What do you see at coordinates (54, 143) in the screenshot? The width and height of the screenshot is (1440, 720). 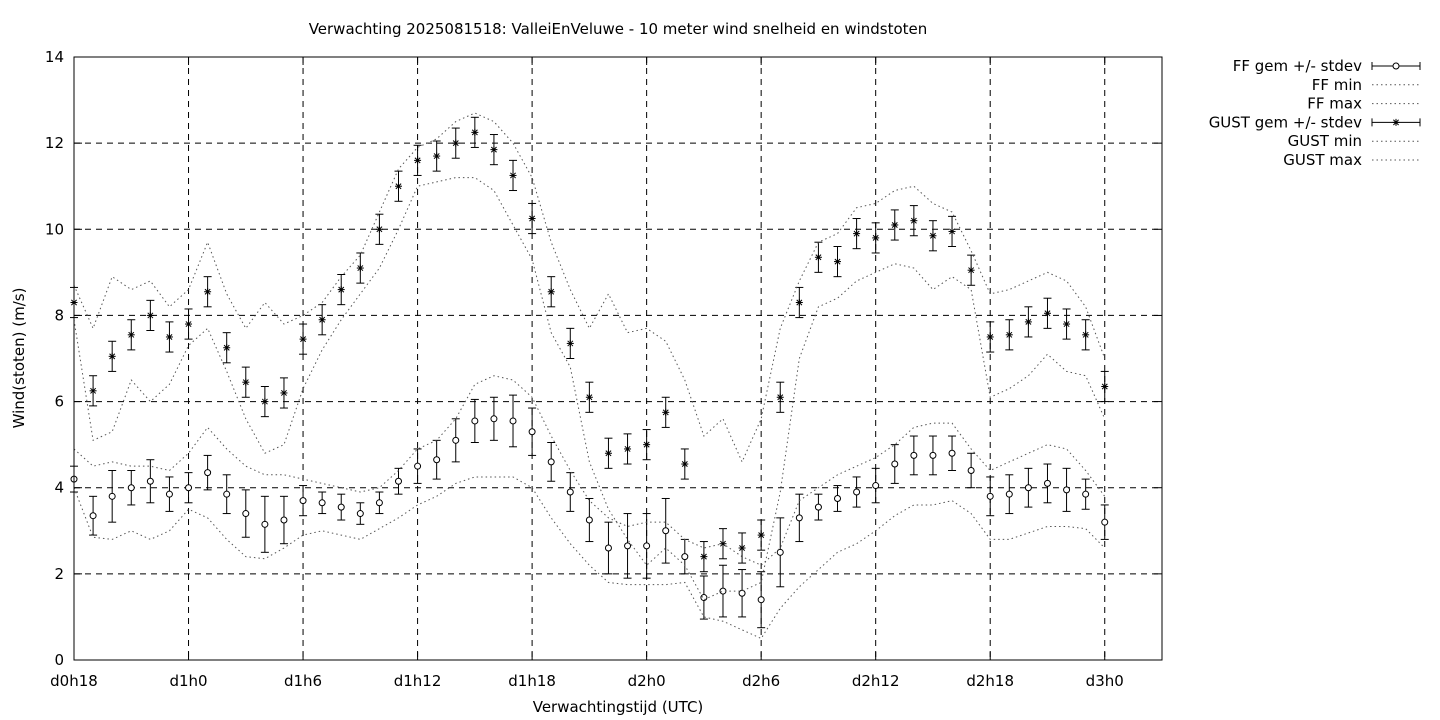 I see `y-tick-label: 12` at bounding box center [54, 143].